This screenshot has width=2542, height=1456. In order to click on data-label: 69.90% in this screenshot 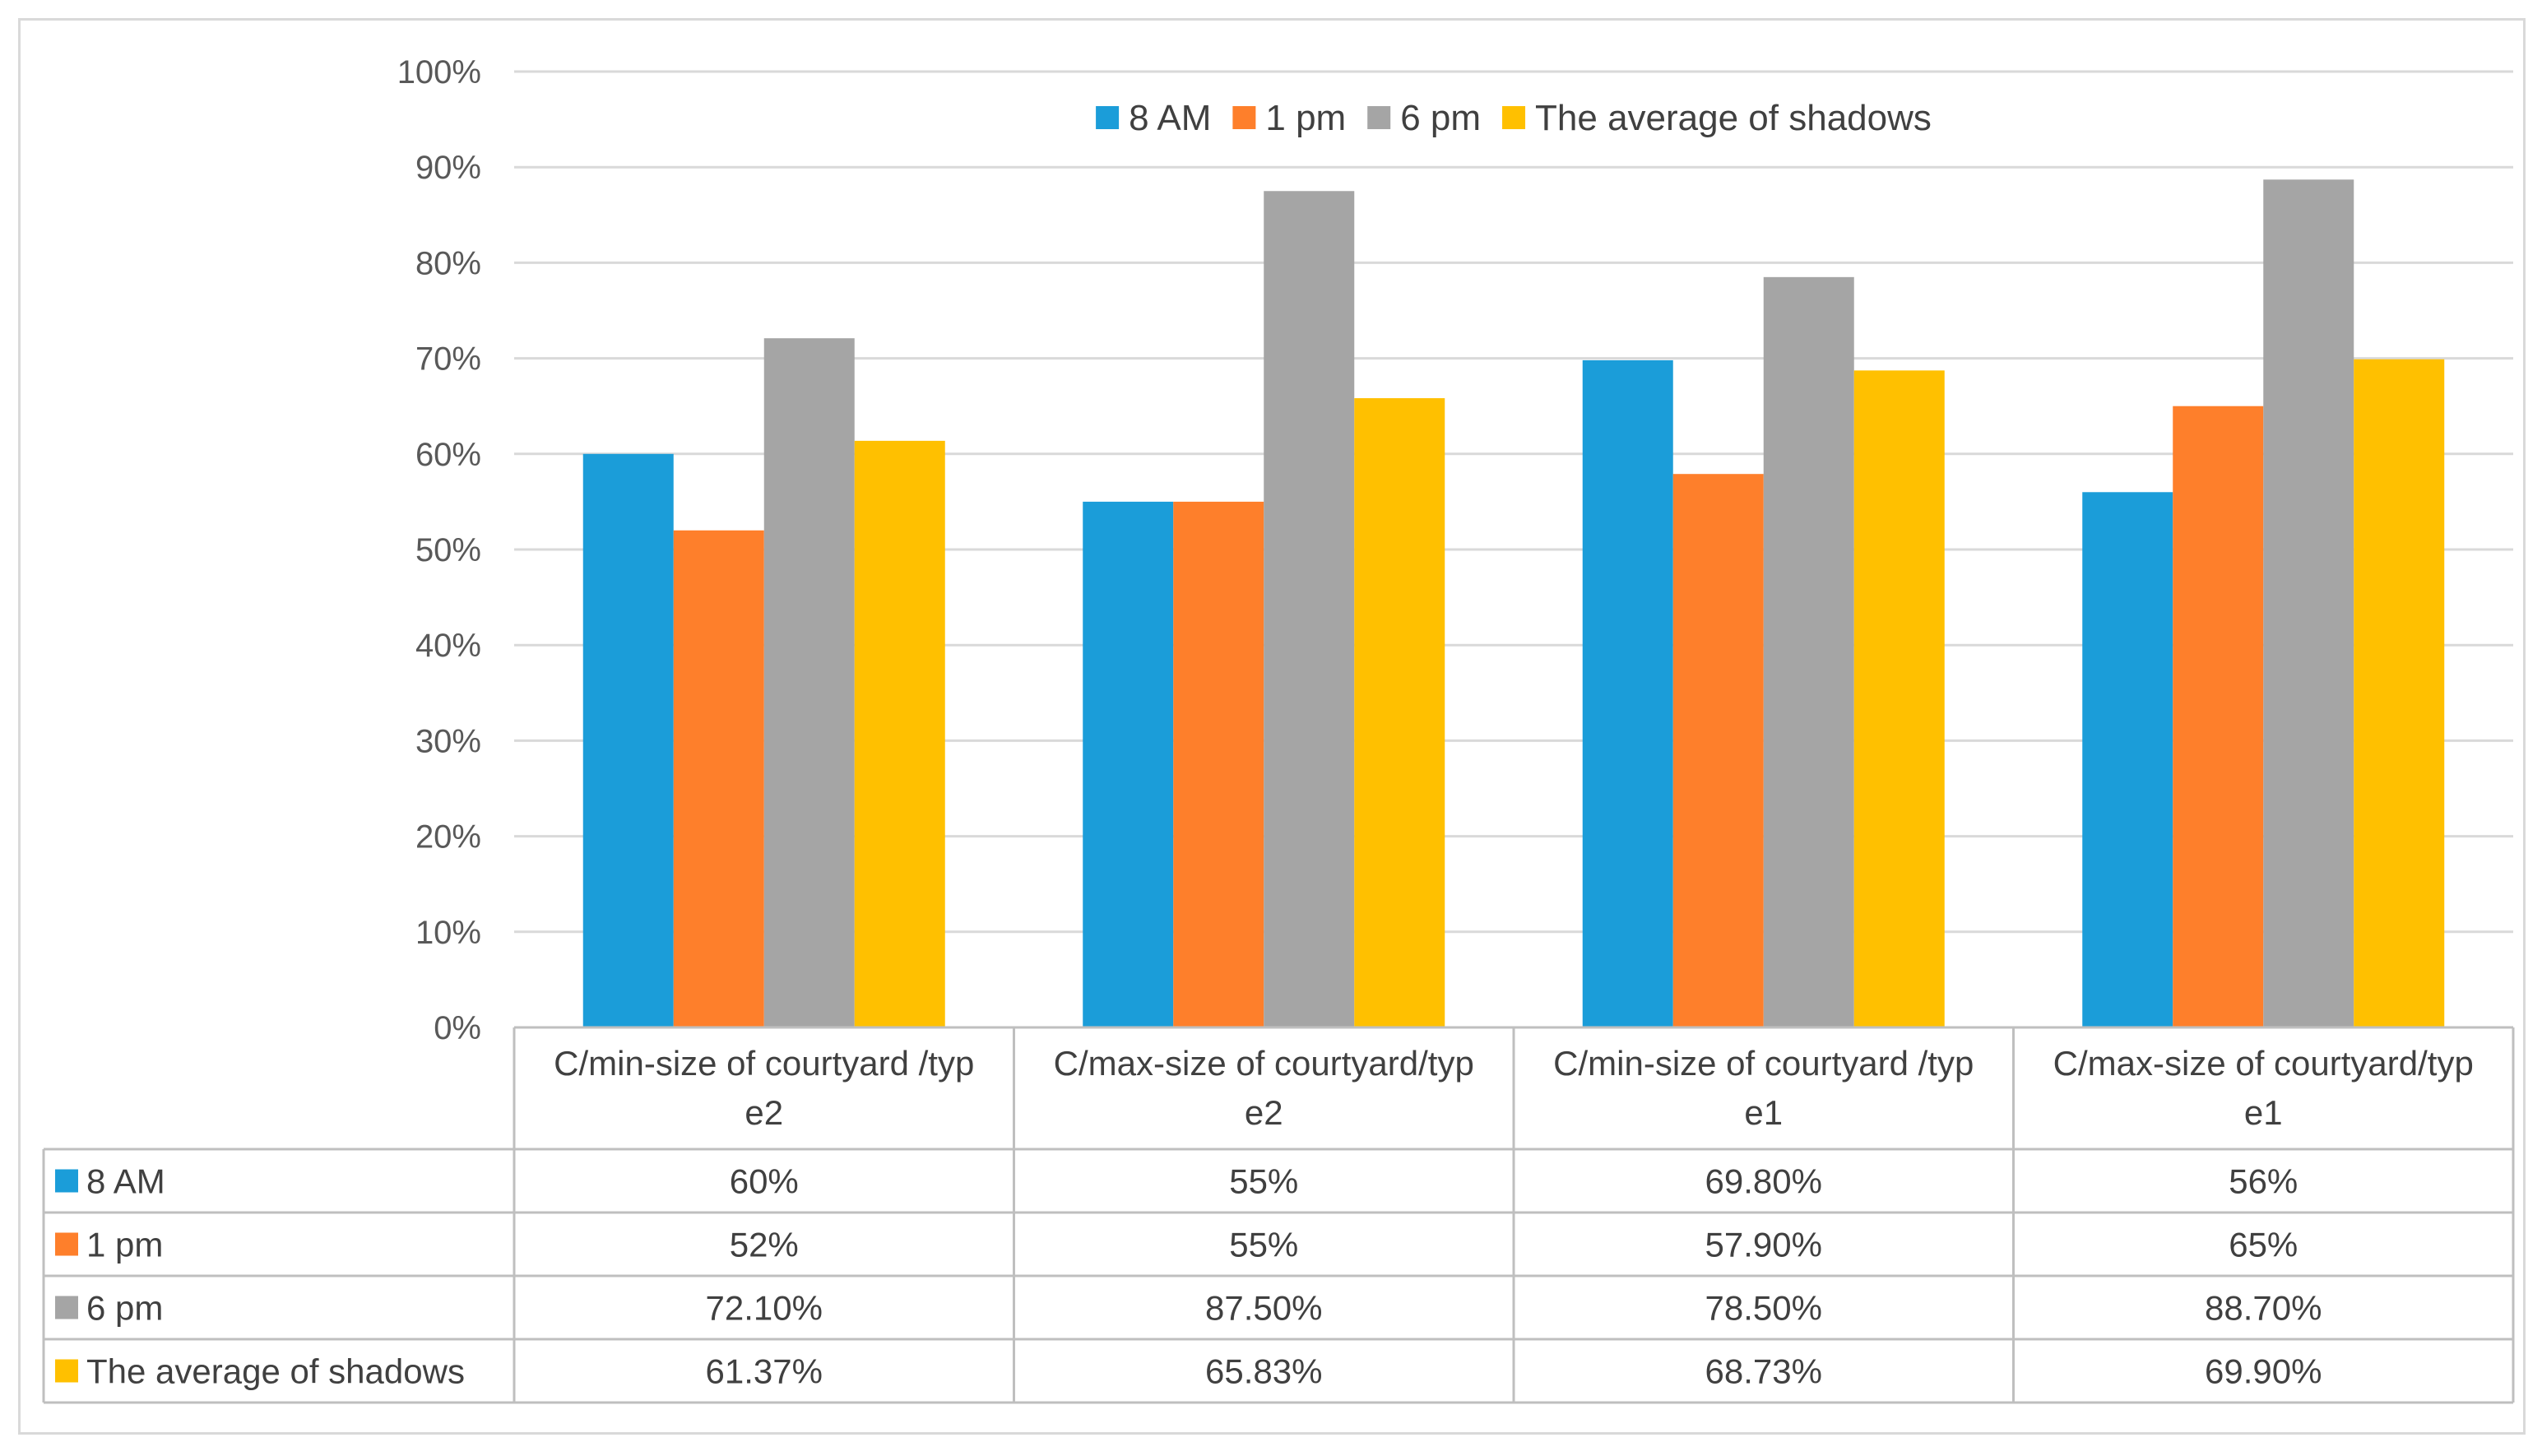, I will do `click(2263, 1371)`.